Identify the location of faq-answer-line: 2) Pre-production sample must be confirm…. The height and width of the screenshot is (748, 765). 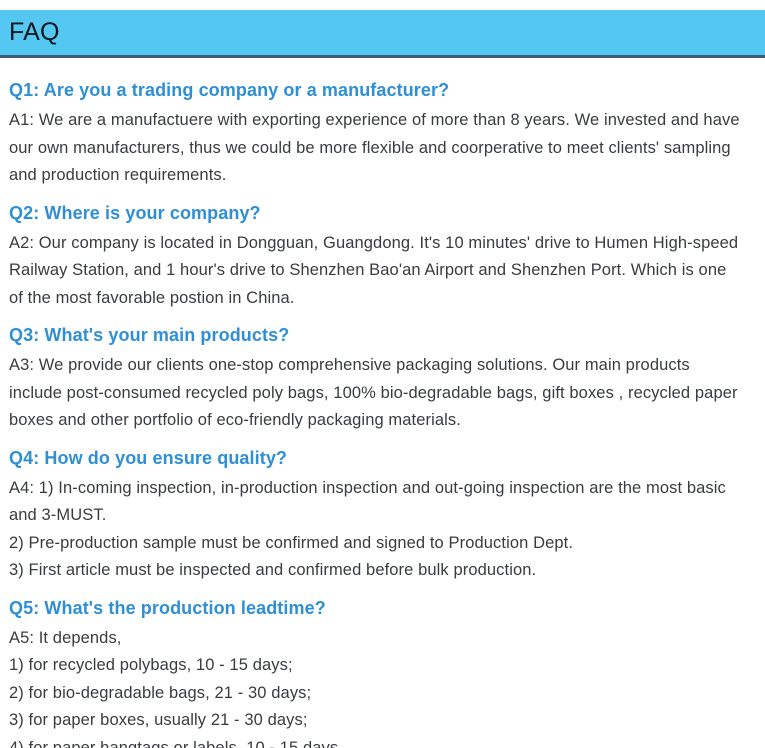
(291, 542).